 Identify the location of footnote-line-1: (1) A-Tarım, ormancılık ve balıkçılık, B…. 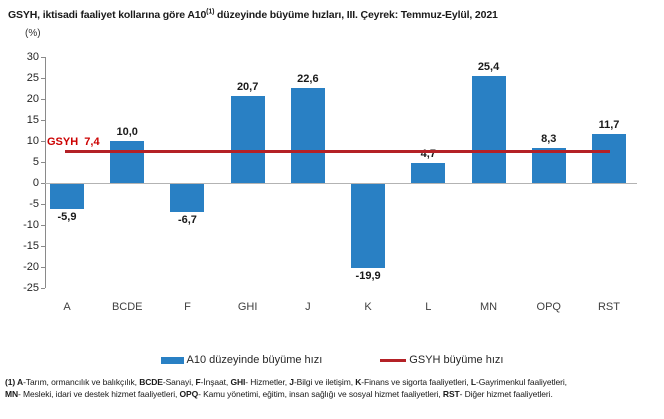
(333, 382).